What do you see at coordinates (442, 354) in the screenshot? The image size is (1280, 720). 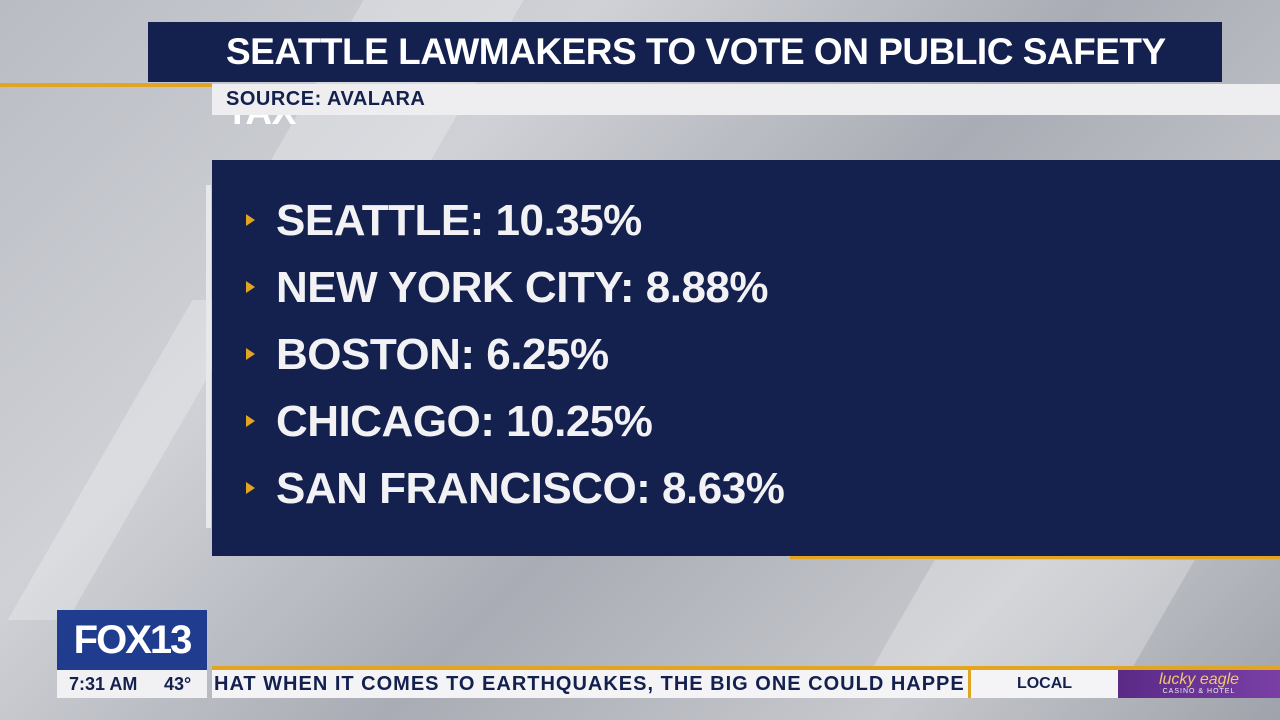 I see `item-text: BOSTON: 6.25%` at bounding box center [442, 354].